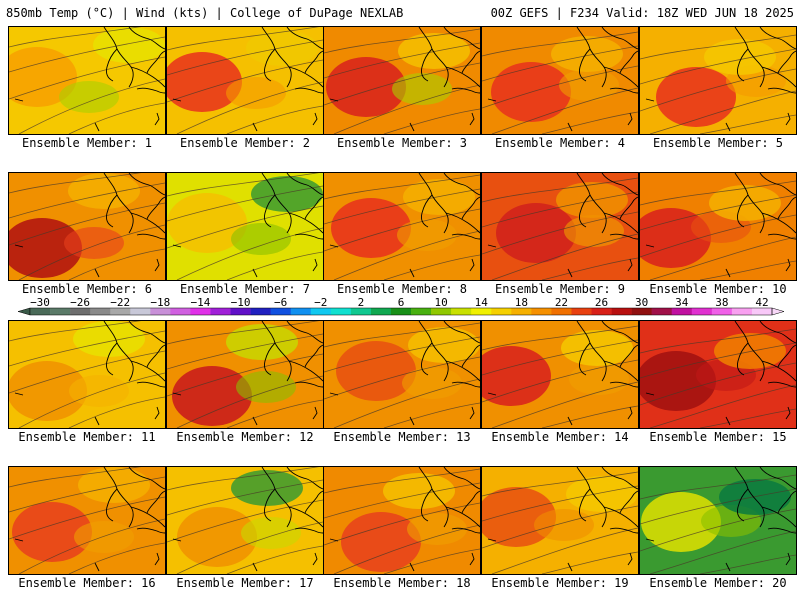 The image size is (800, 600). Describe the element at coordinates (201, 302) in the screenshot. I see `colorbar-tick-label: −14` at that location.